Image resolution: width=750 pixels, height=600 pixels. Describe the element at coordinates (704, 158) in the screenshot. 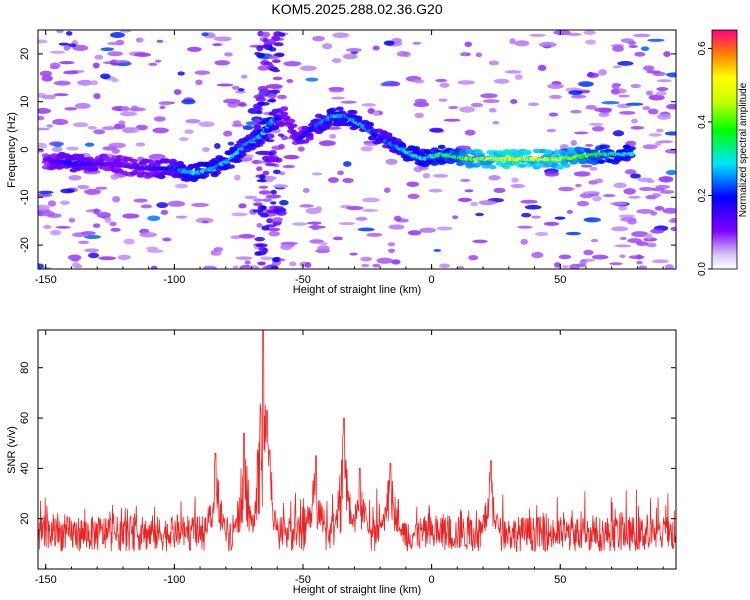

I see `colorbar-ticks: 0.0 0.2 0.4 0.6` at that location.